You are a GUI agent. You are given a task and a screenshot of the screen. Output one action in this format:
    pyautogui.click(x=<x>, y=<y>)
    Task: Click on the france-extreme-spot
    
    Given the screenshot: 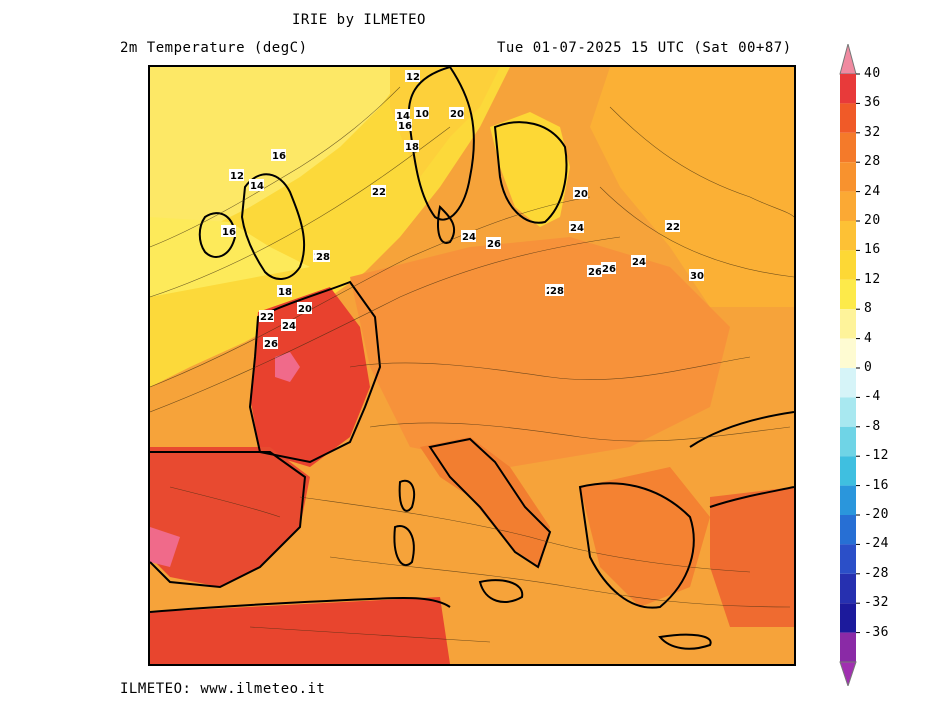 What is the action you would take?
    pyautogui.click(x=287, y=367)
    